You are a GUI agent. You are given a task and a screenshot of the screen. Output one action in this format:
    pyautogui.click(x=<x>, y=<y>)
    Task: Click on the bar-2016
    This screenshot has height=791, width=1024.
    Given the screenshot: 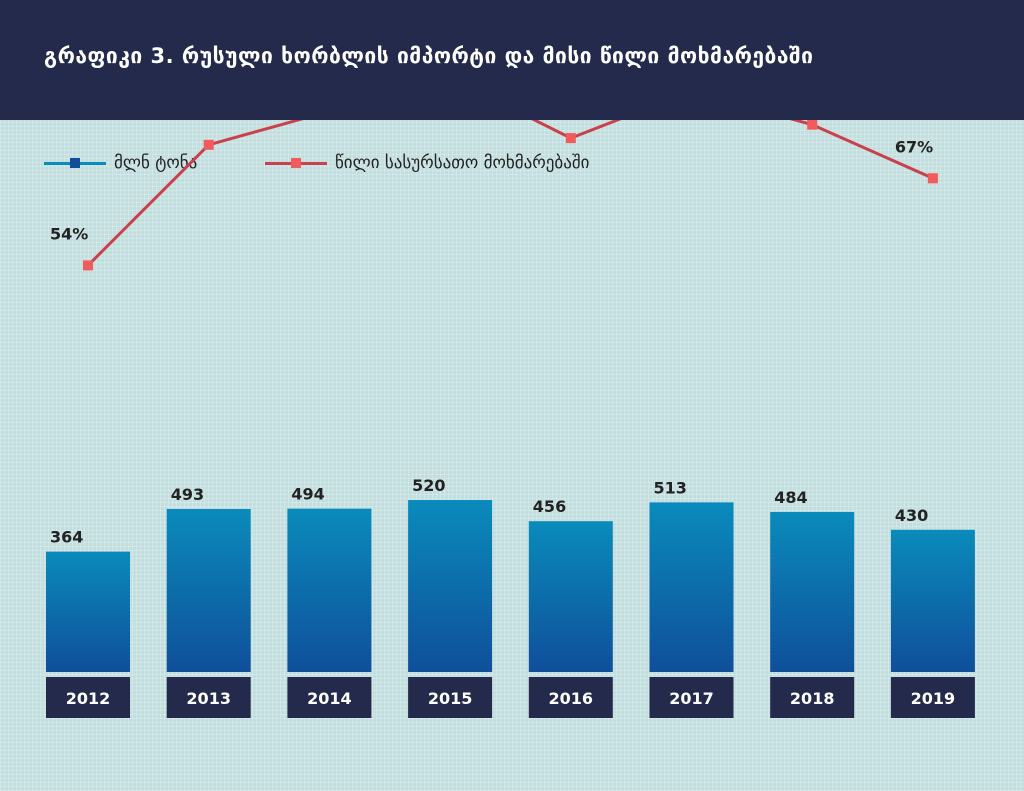 What is the action you would take?
    pyautogui.click(x=570, y=596)
    